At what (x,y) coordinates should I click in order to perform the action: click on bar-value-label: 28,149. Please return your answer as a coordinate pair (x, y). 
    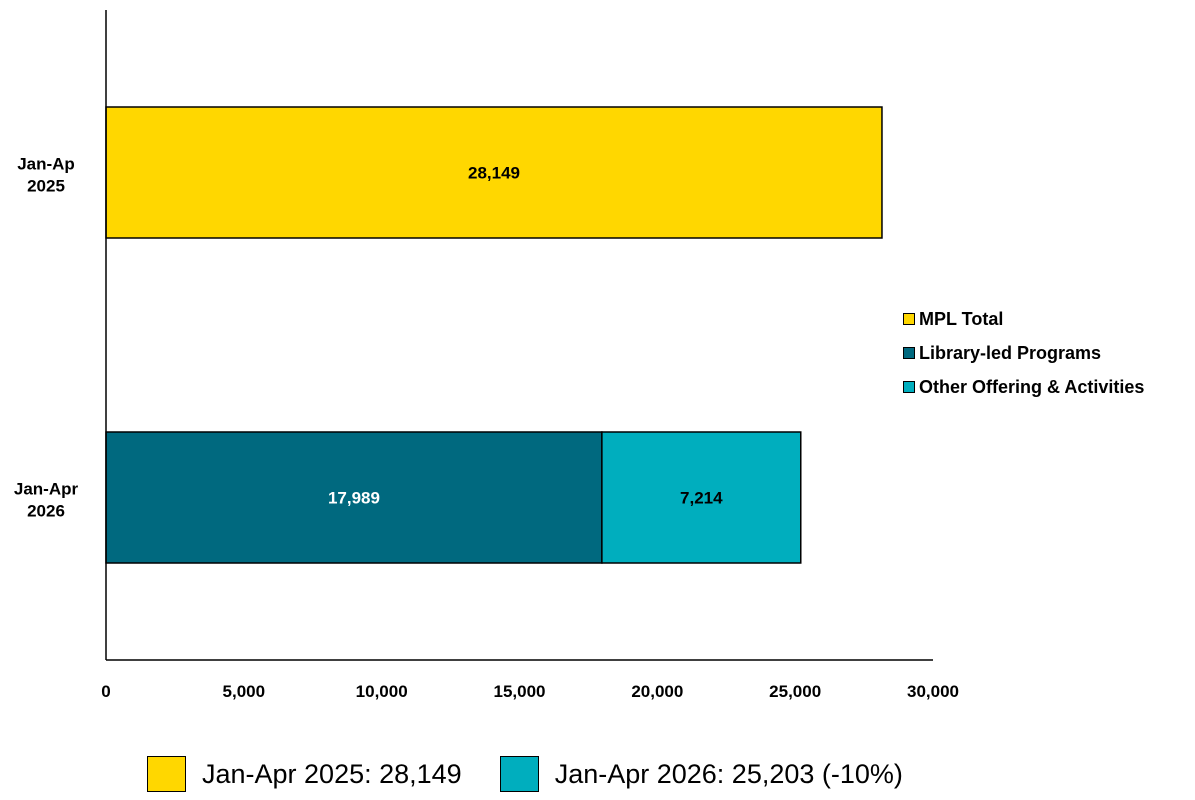
    Looking at the image, I should click on (494, 173).